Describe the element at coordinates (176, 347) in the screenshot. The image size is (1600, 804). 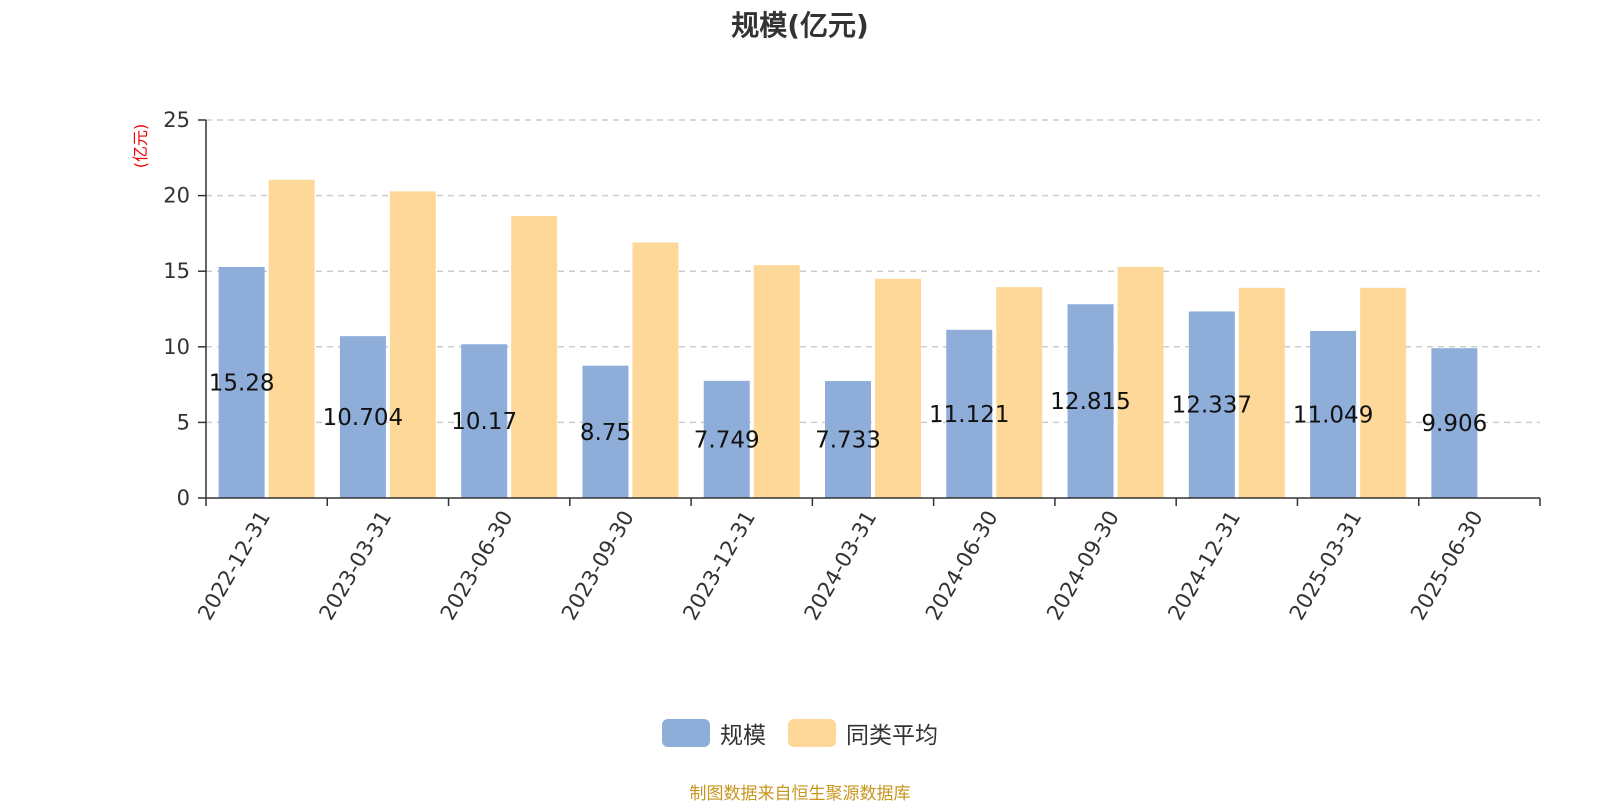
I see `y-tick-label: 10` at that location.